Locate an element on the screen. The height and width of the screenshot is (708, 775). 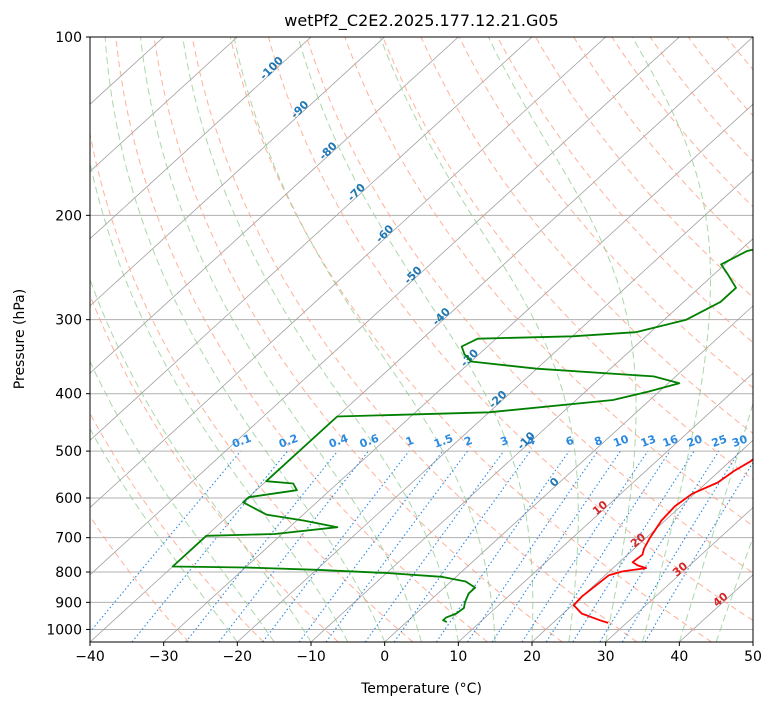
mixing-ratio-label: 25 is located at coordinates (719, 441).